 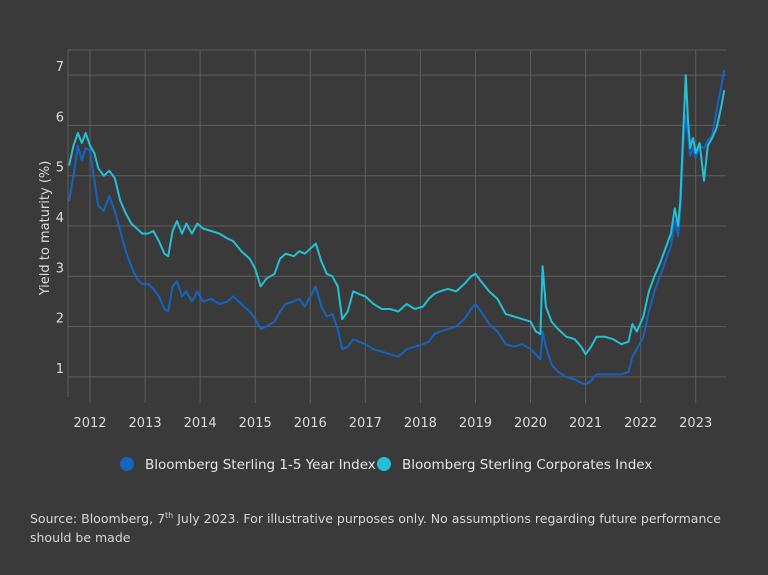 I want to click on x-tick-label: 2020, so click(x=530, y=423).